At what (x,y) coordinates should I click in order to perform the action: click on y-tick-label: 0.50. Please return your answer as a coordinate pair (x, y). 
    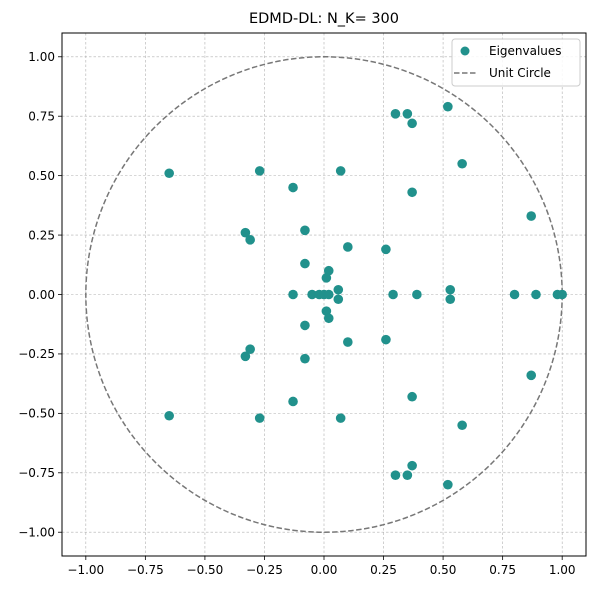
    Looking at the image, I should click on (41, 176).